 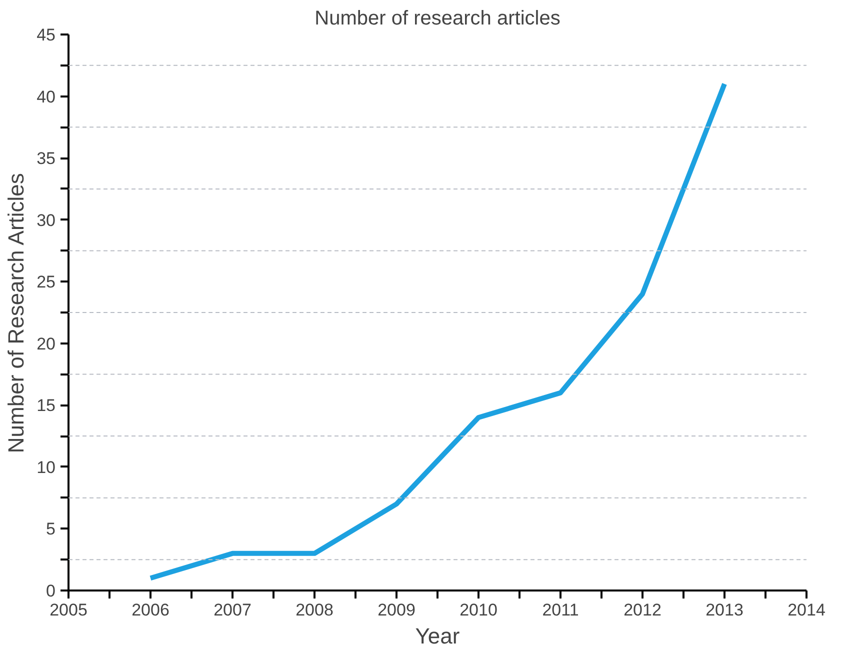 I want to click on x-tick-label: 2005, so click(x=69, y=610).